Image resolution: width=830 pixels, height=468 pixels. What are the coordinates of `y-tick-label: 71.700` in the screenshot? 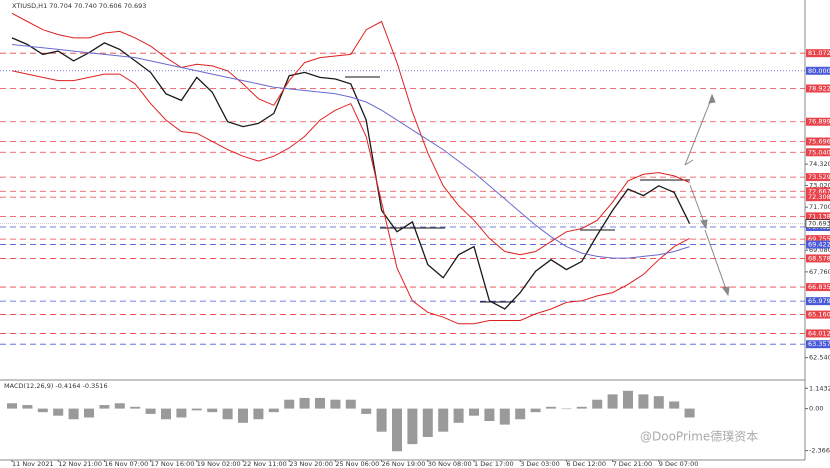 It's located at (819, 207).